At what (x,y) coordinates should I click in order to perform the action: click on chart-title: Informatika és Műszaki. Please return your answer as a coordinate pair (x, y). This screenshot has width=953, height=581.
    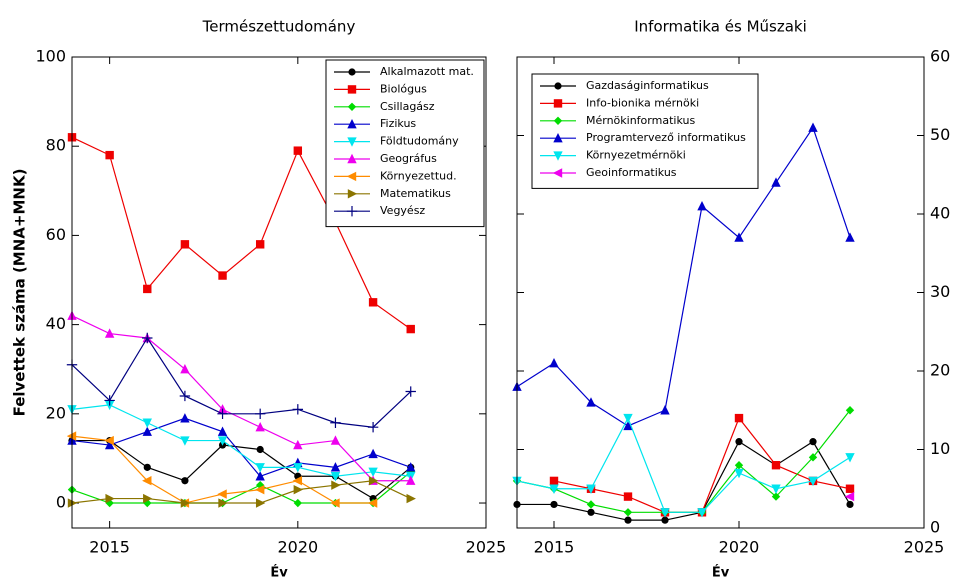
    Looking at the image, I should click on (720, 27).